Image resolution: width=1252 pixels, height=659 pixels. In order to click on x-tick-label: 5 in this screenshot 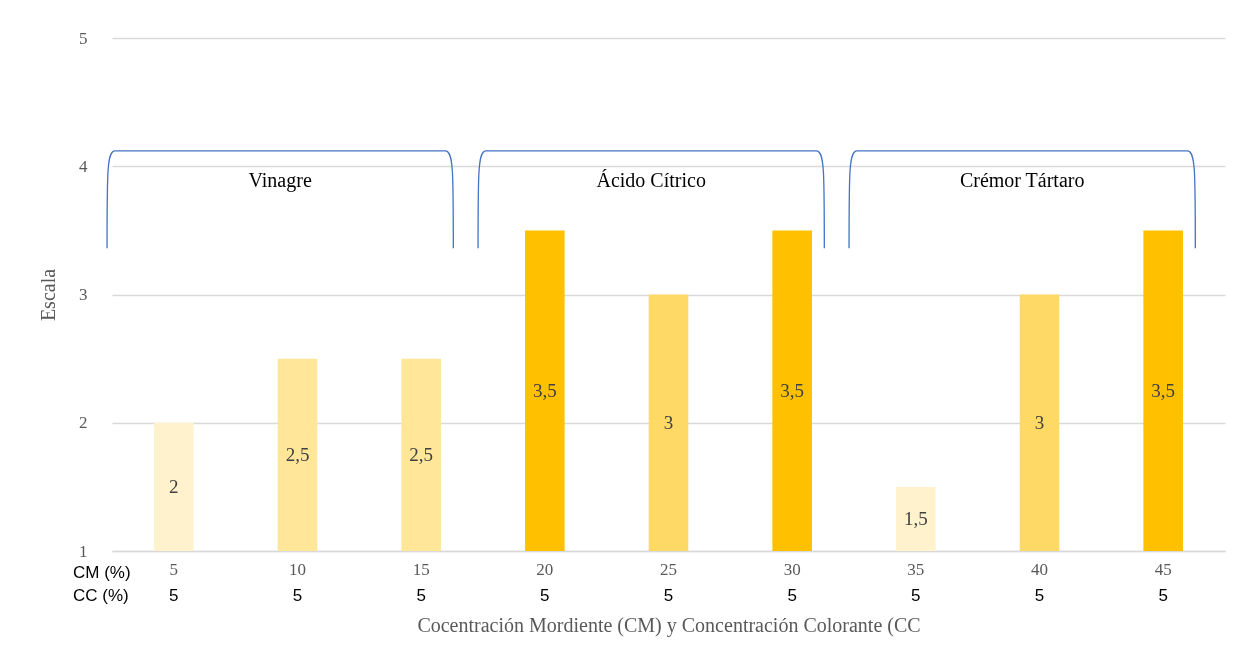, I will do `click(174, 569)`.